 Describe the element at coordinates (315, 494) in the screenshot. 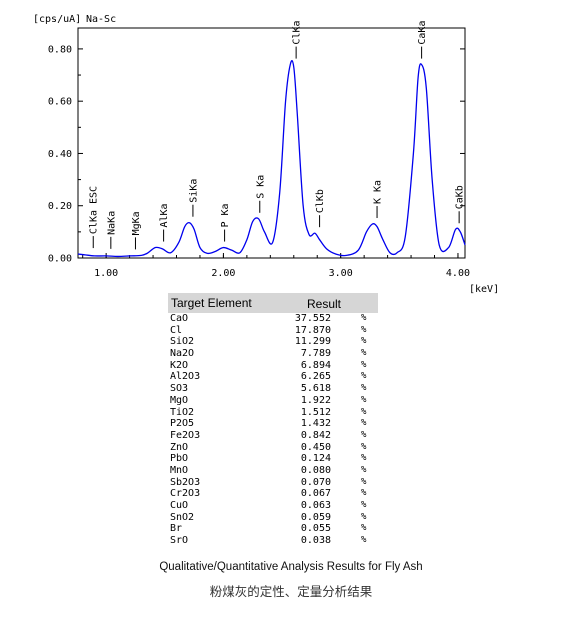

I see `row-result: 0.067` at that location.